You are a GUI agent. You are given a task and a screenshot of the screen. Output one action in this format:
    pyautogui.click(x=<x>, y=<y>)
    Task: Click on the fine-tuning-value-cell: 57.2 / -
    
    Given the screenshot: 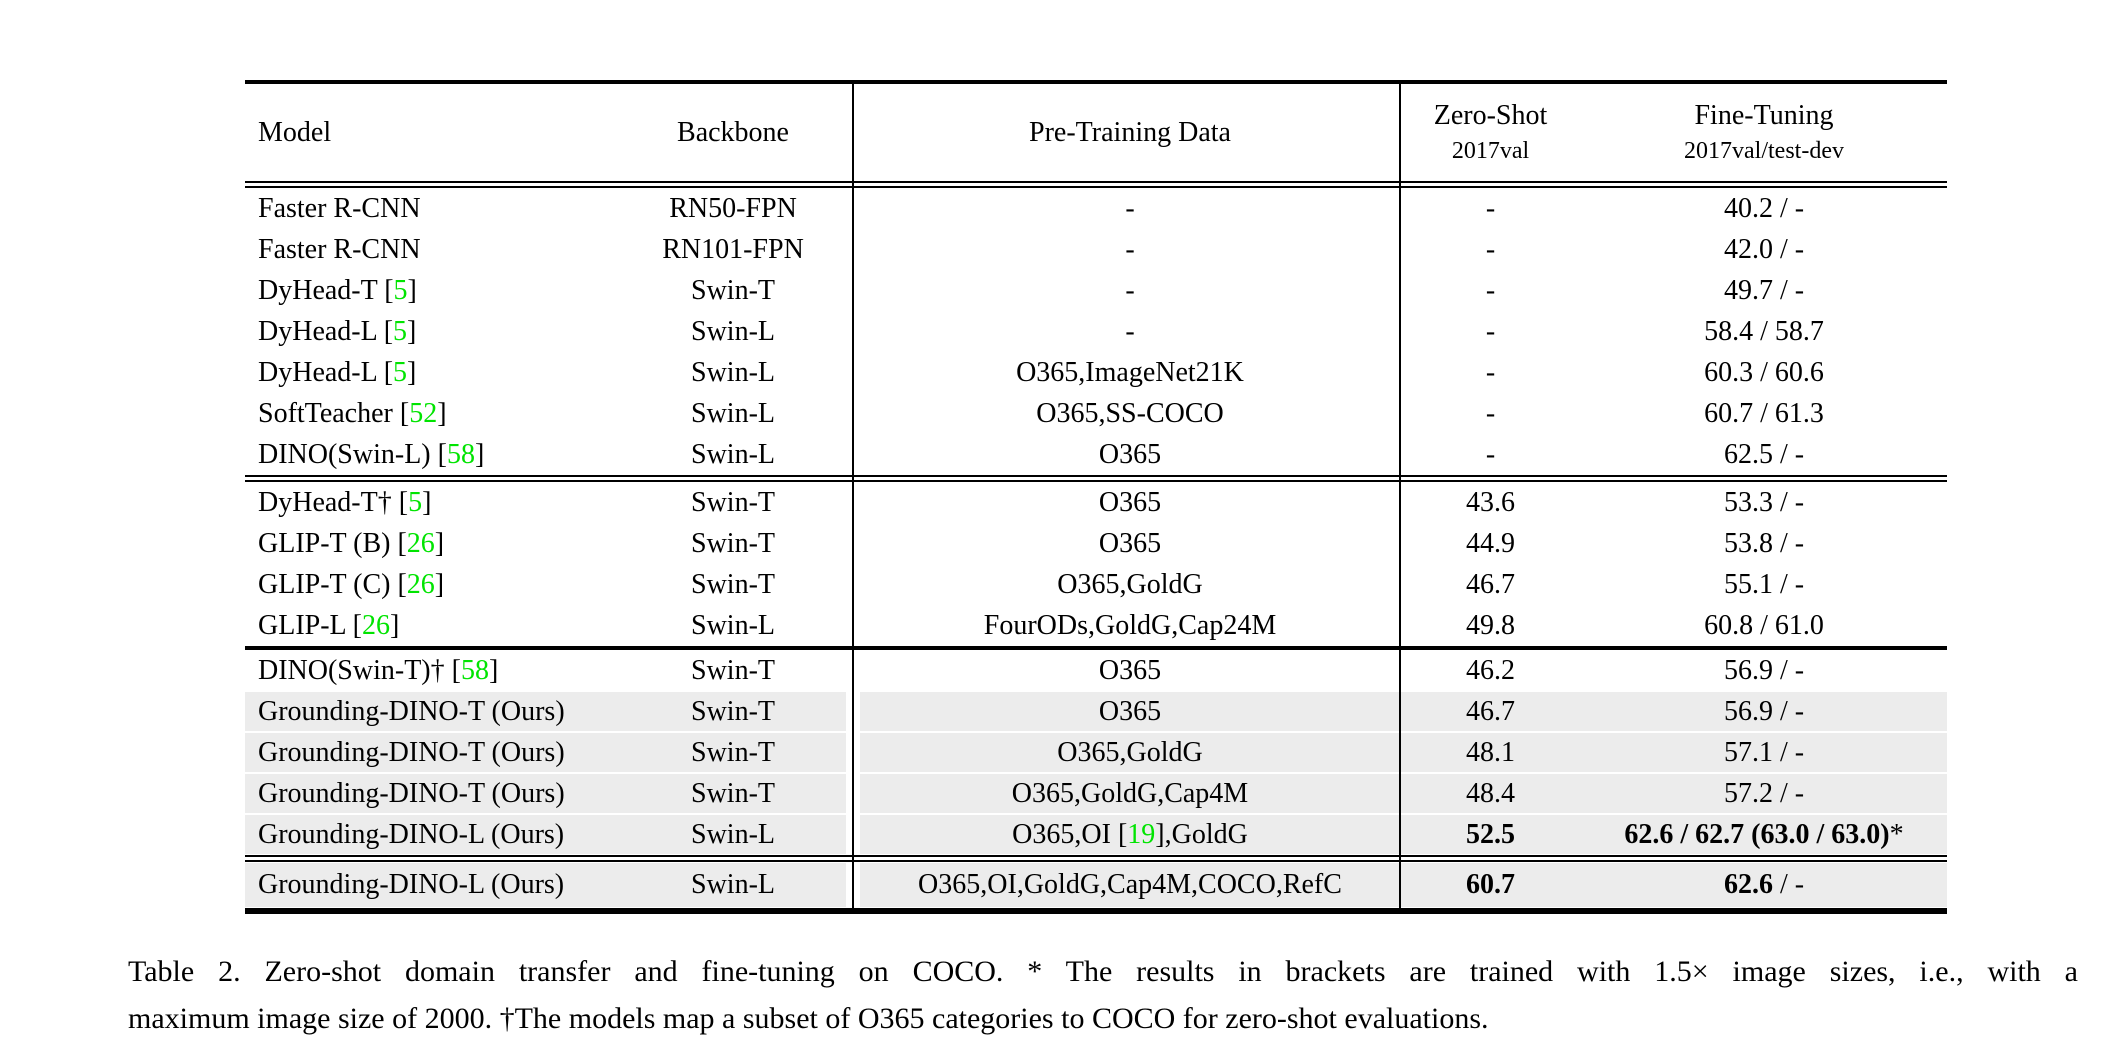 What is the action you would take?
    pyautogui.click(x=1764, y=794)
    